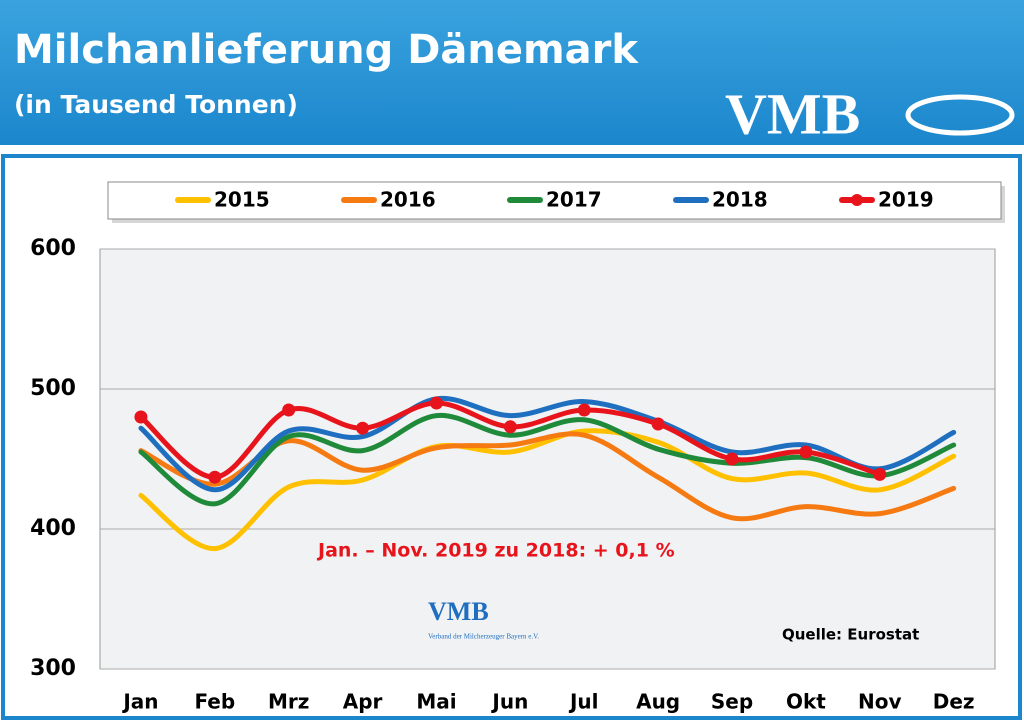  What do you see at coordinates (139, 702) in the screenshot?
I see `x-tick-label: Jan` at bounding box center [139, 702].